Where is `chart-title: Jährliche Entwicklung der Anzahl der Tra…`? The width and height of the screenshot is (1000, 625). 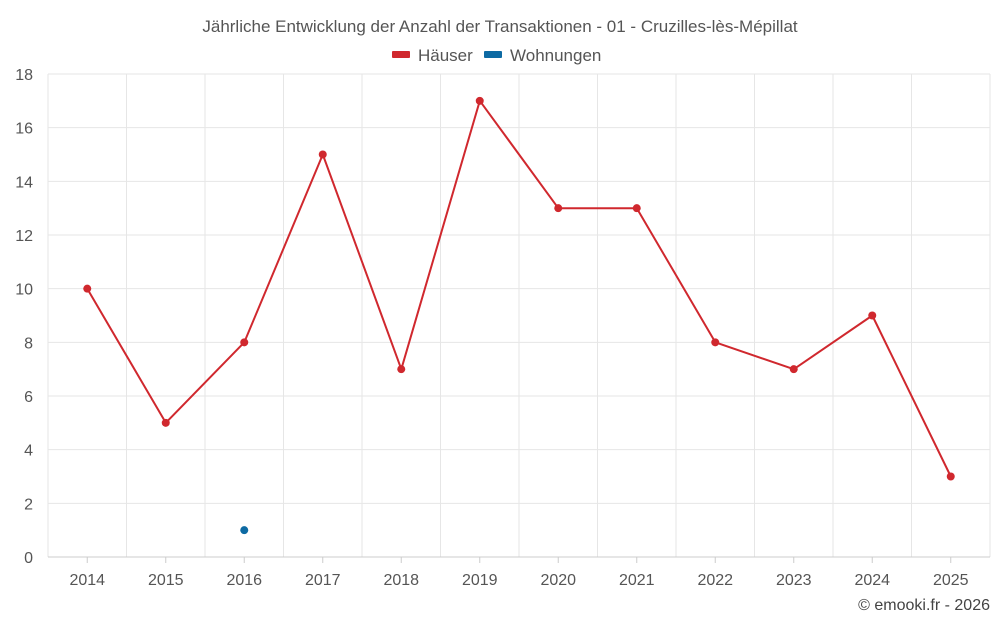
chart-title: Jährliche Entwicklung der Anzahl der Tra… is located at coordinates (500, 26).